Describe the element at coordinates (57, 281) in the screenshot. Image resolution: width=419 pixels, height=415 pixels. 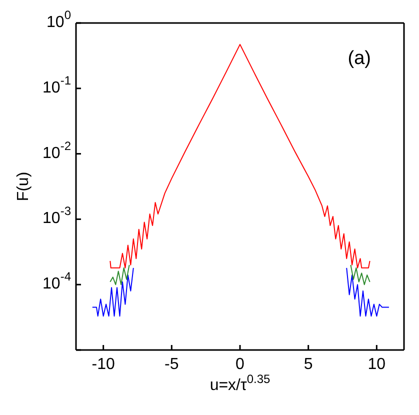
I see `y-tick-label: 10$^{-4}$` at that location.